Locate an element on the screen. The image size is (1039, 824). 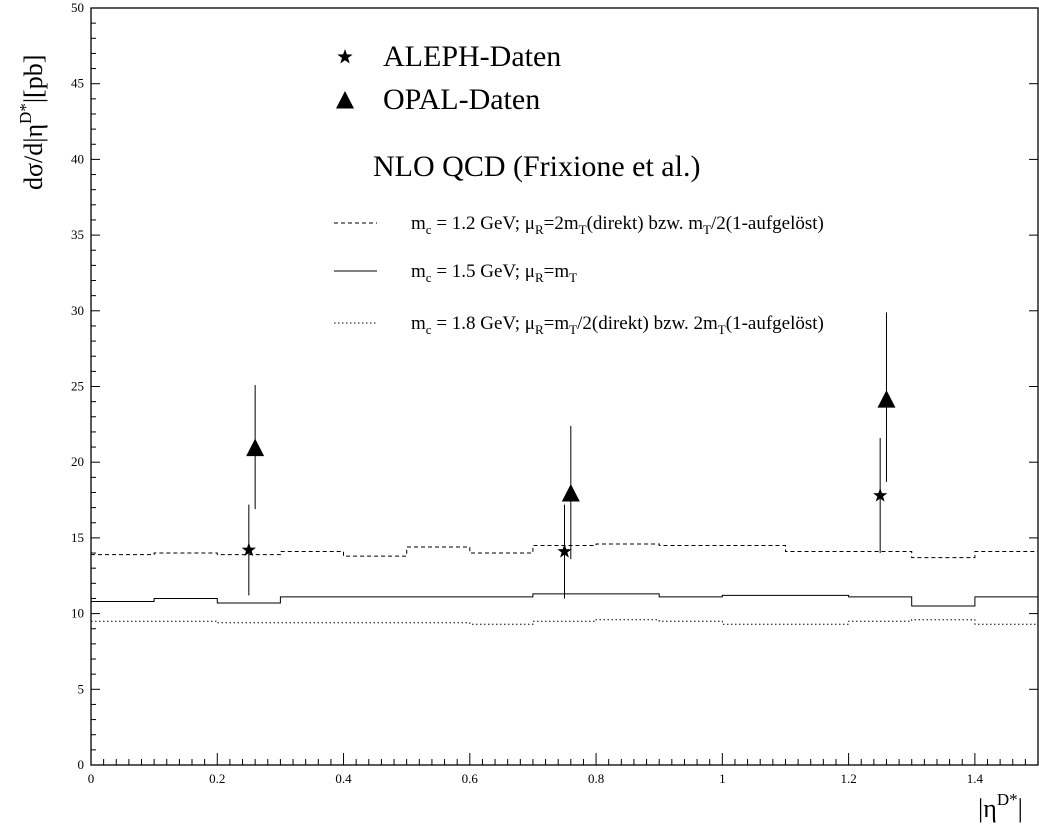
x-tick-label: 1.2 is located at coordinates (848, 778).